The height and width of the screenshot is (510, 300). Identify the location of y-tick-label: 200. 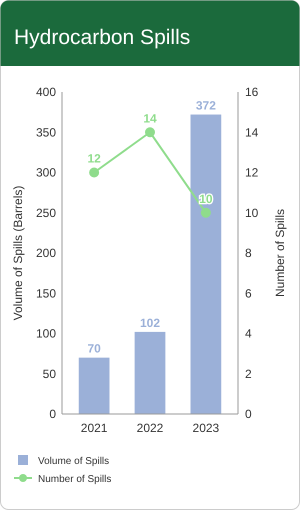
(46, 253).